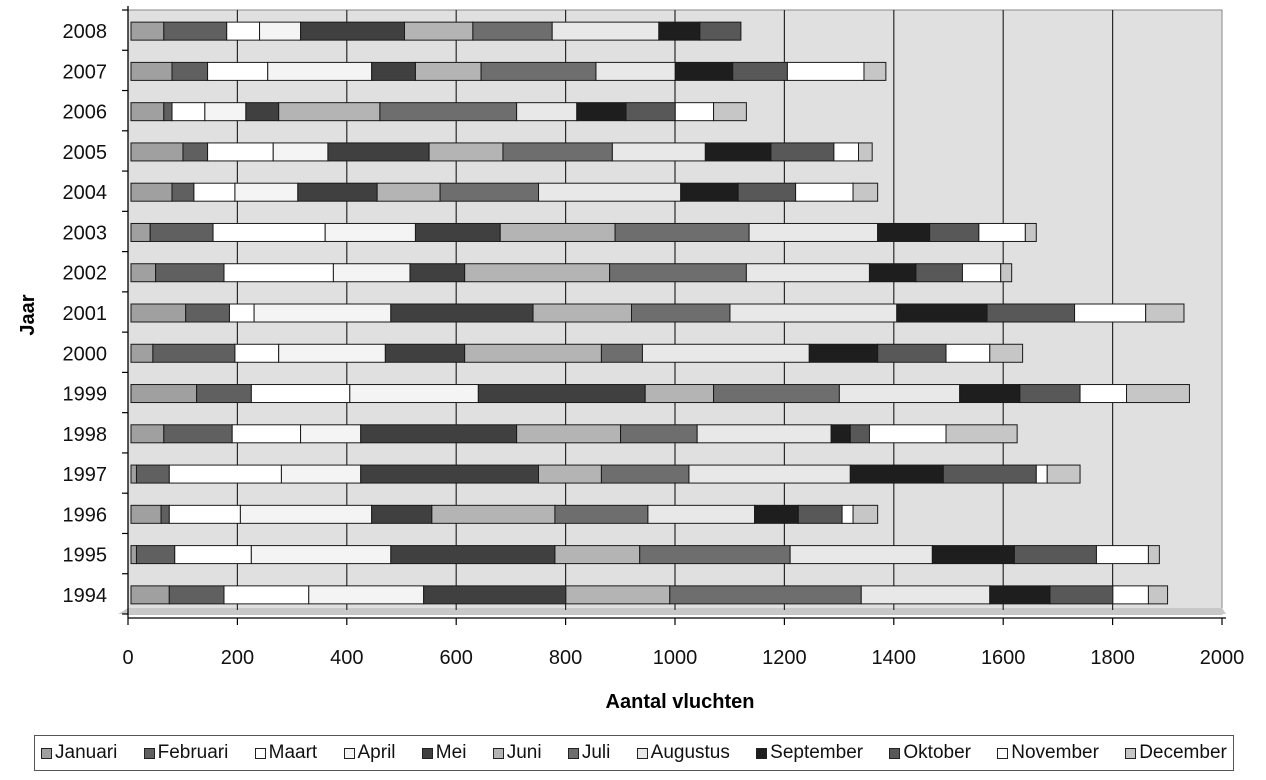 The width and height of the screenshot is (1266, 780). Describe the element at coordinates (439, 434) in the screenshot. I see `bar-1998-mei` at that location.